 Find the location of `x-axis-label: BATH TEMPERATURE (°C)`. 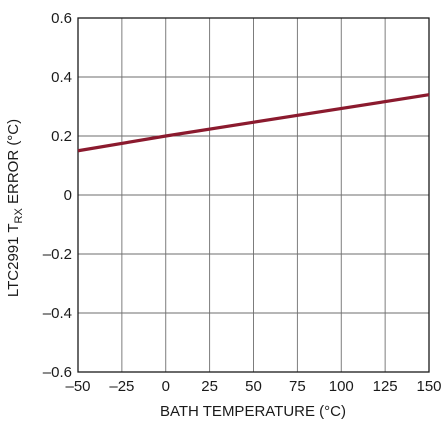

x-axis-label: BATH TEMPERATURE (°C) is located at coordinates (253, 411).